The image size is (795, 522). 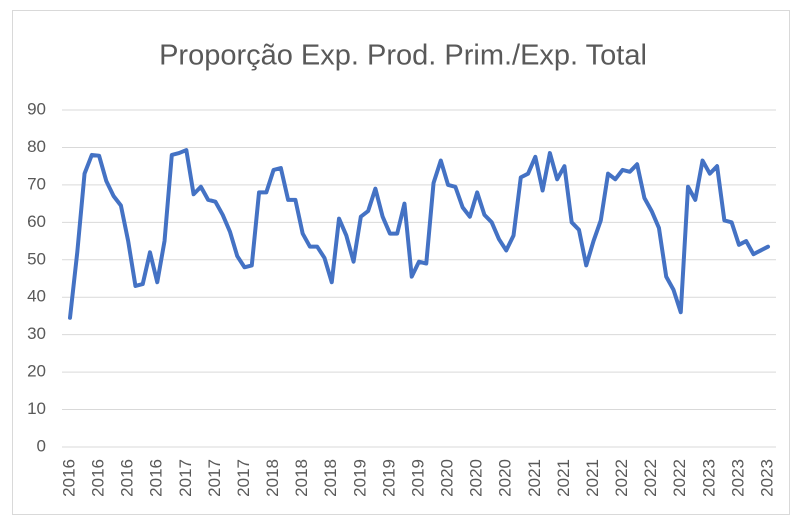 I want to click on y-tick-label: 70, so click(x=36, y=183).